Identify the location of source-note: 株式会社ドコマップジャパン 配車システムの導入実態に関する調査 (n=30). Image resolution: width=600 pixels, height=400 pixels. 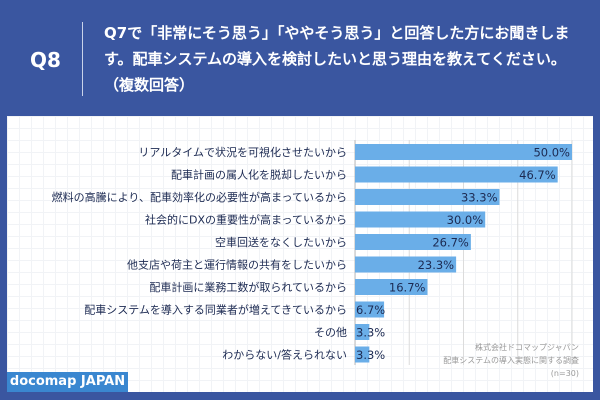
(511, 360).